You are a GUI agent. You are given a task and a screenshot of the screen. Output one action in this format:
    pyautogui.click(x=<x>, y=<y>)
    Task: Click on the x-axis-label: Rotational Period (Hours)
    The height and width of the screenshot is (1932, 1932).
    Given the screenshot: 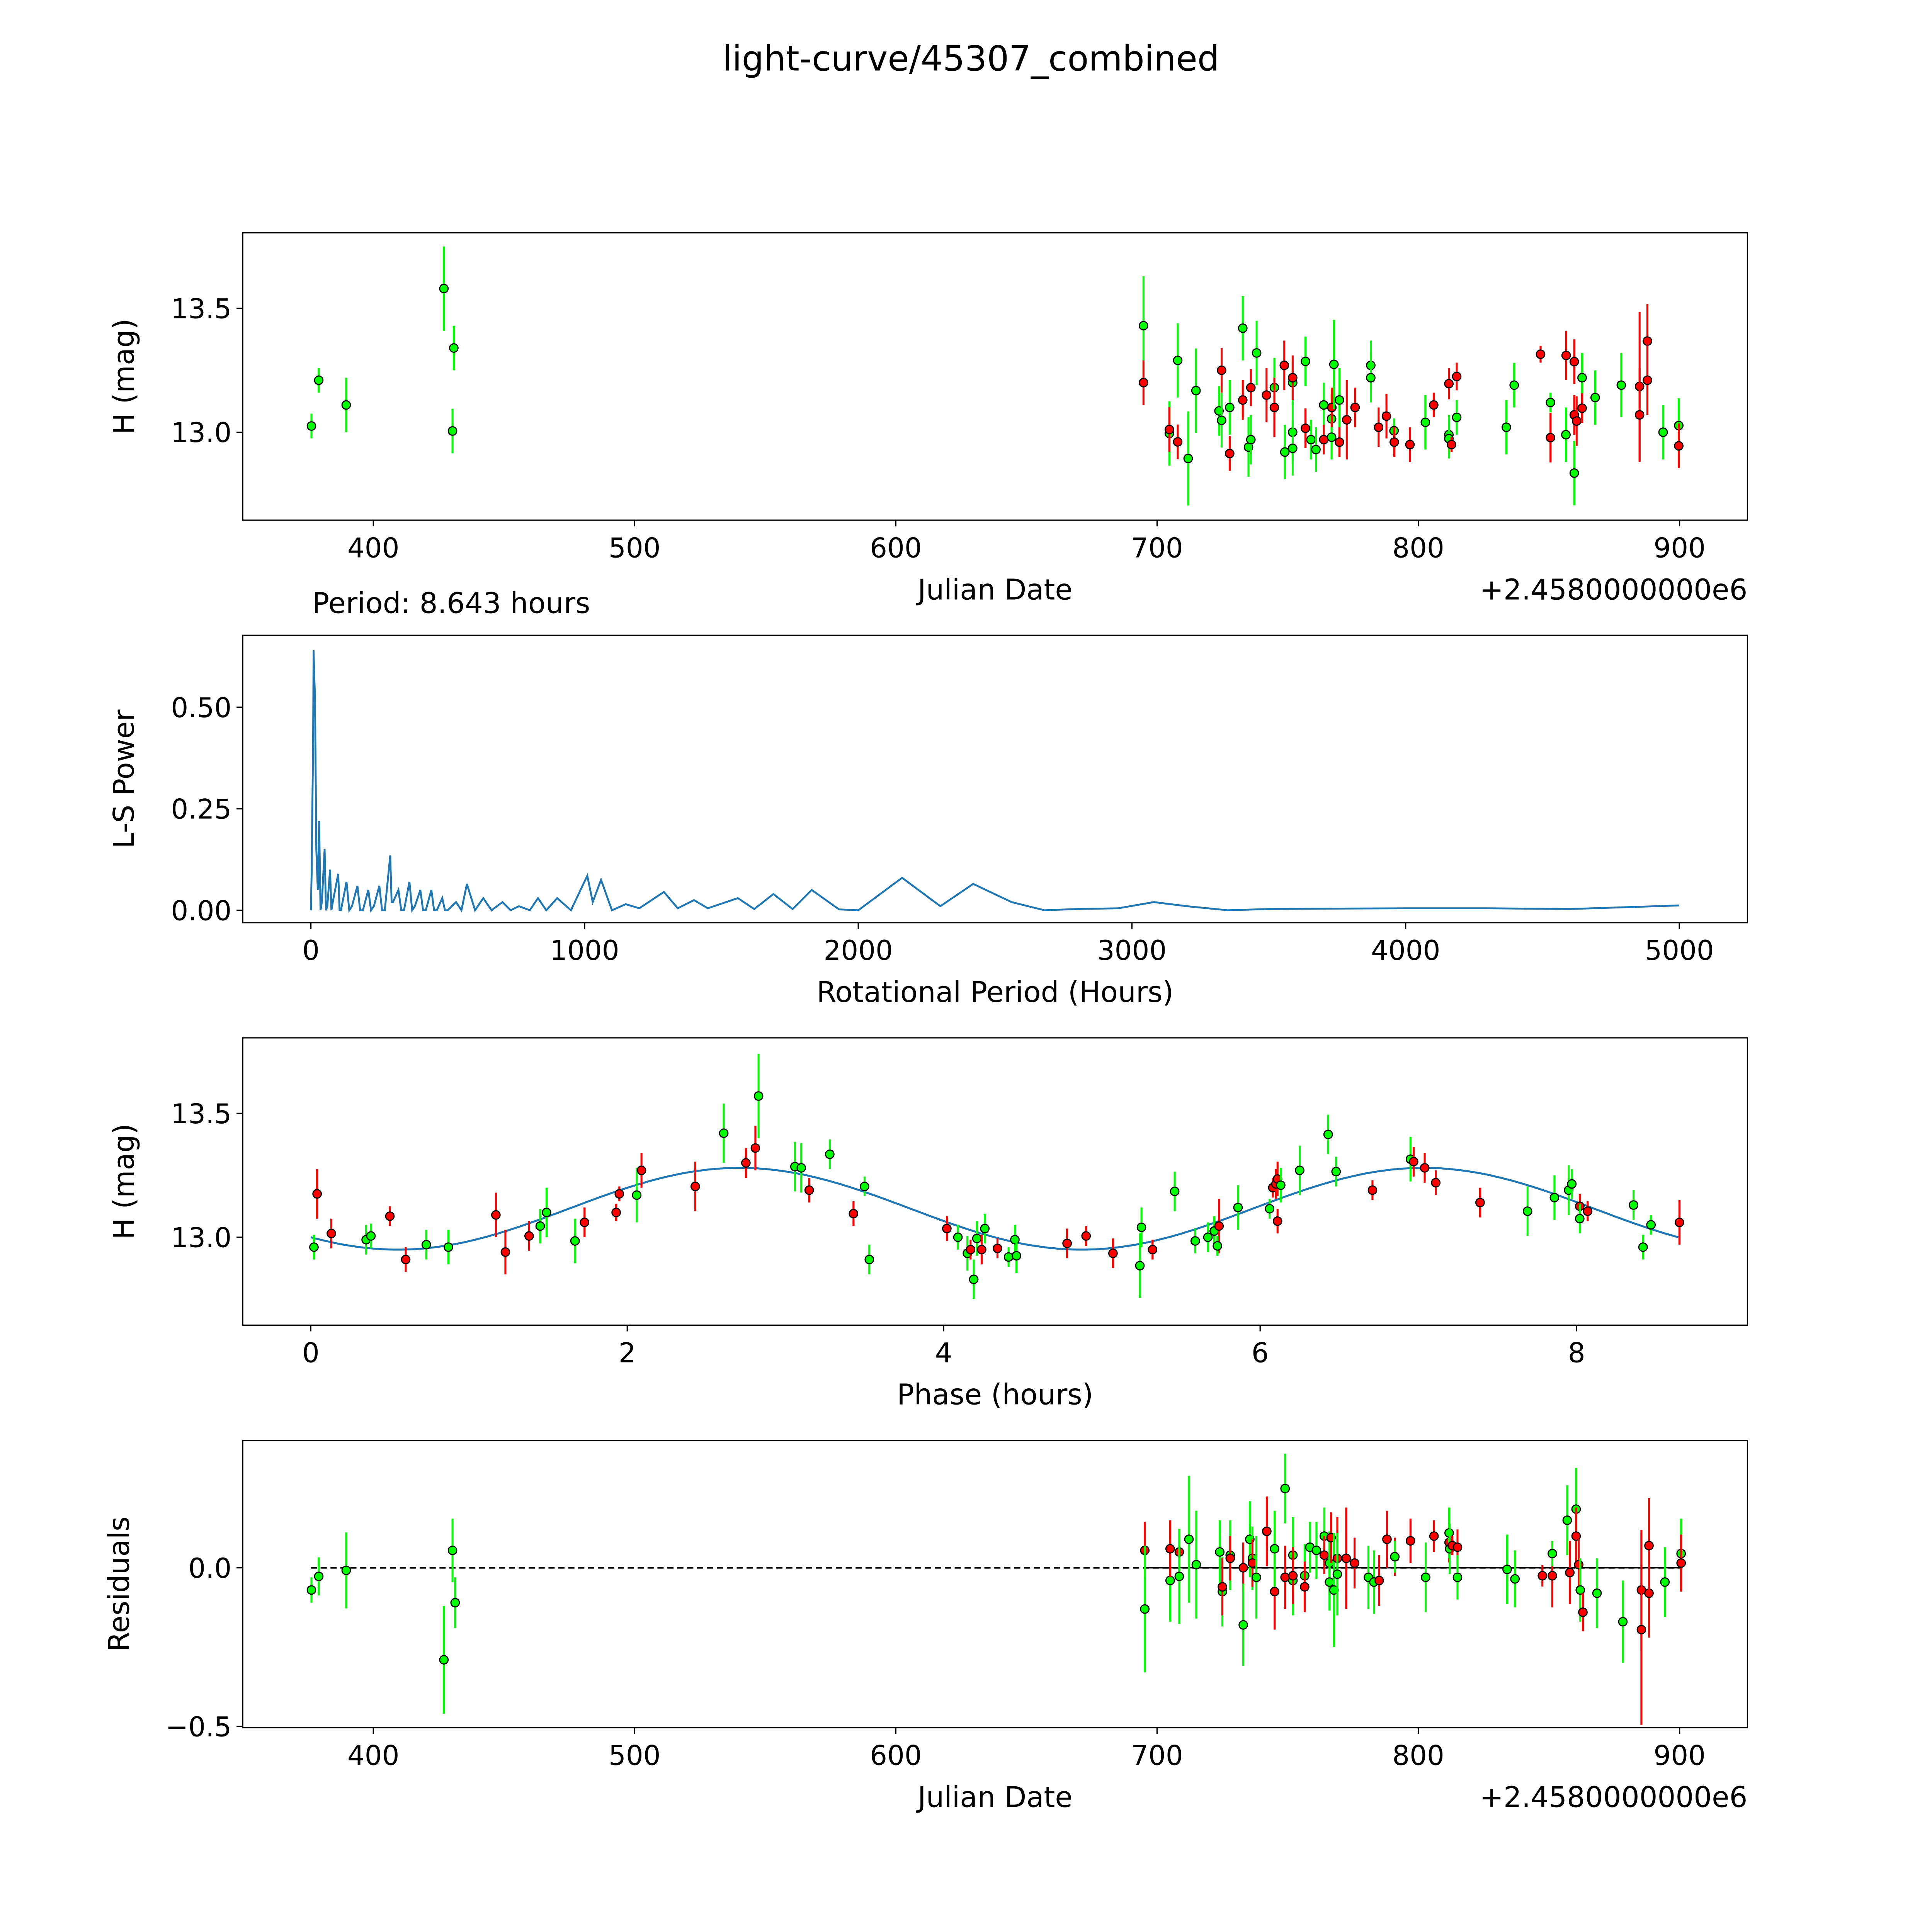 What is the action you would take?
    pyautogui.click(x=994, y=992)
    